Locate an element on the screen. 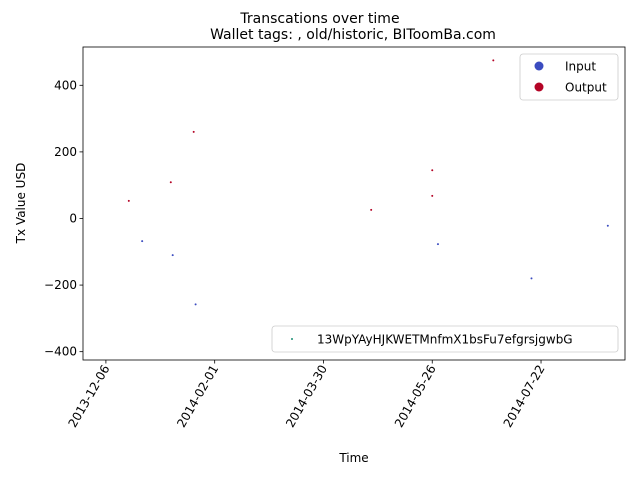 The height and width of the screenshot is (485, 640). x-axis-label: Time is located at coordinates (353, 458).